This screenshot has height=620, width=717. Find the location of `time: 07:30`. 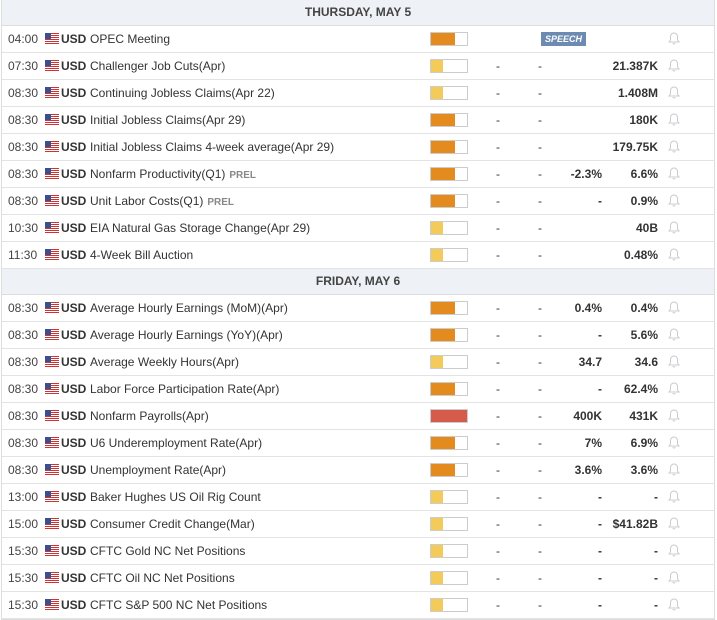

time: 07:30 is located at coordinates (23, 66).